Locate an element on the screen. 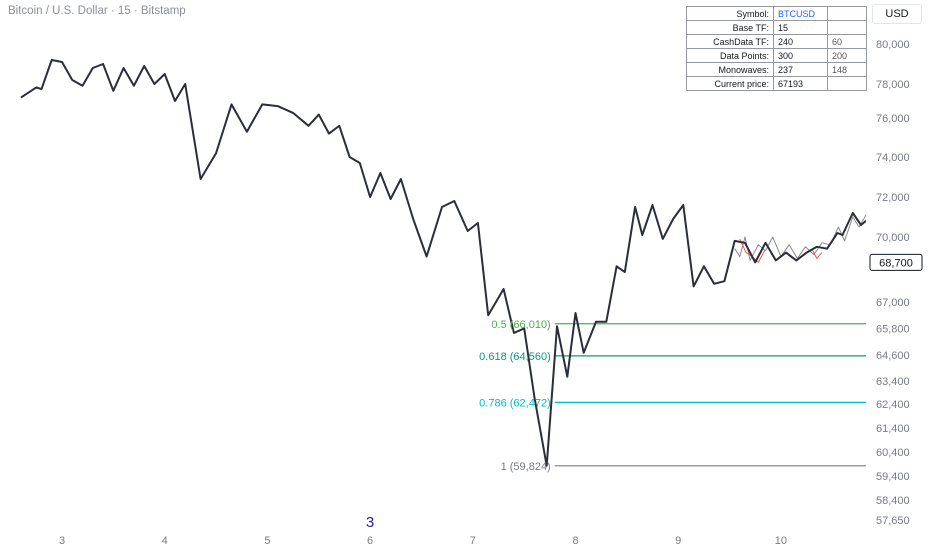 This screenshot has width=932, height=550. table-row: Base TF: 15 is located at coordinates (776, 27).